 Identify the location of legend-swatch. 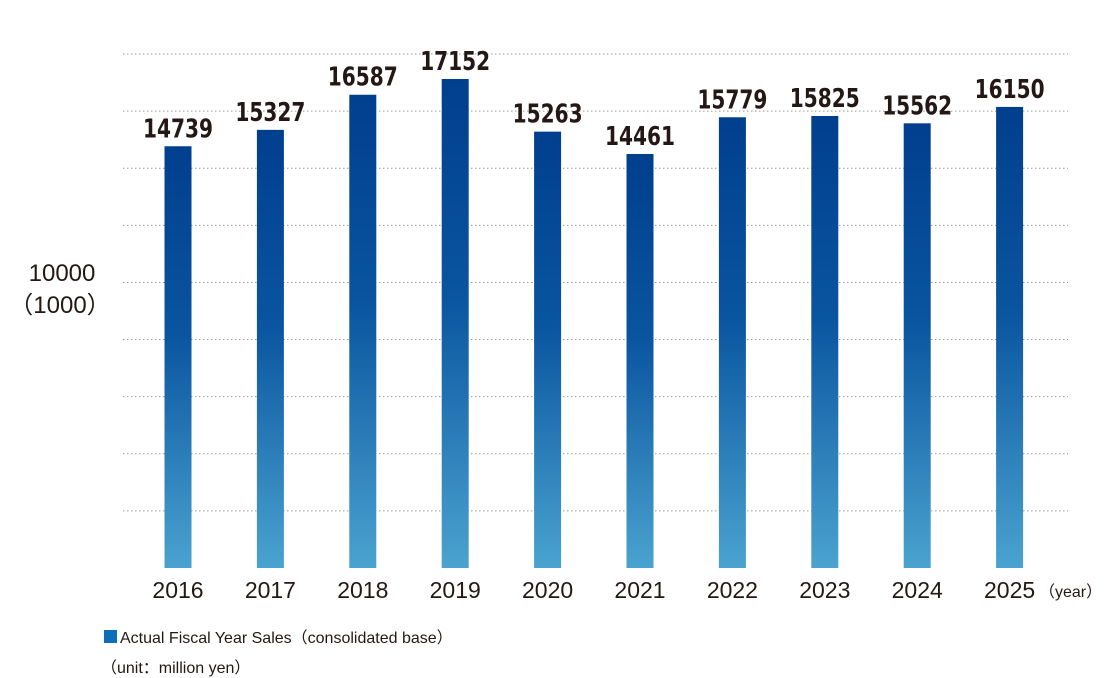
(110, 636).